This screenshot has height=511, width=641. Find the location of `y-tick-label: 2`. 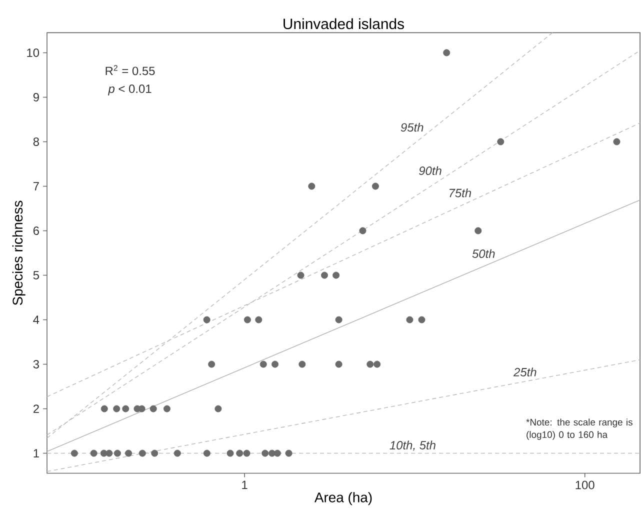

y-tick-label: 2 is located at coordinates (36, 408).